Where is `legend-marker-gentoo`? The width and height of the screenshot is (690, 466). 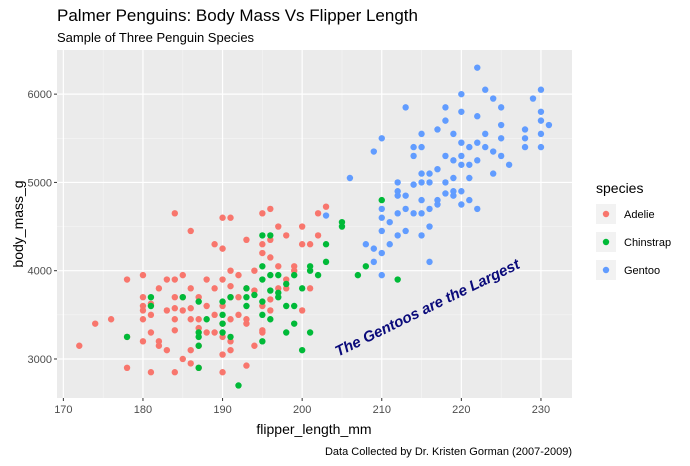
legend-marker-gentoo is located at coordinates (606, 270).